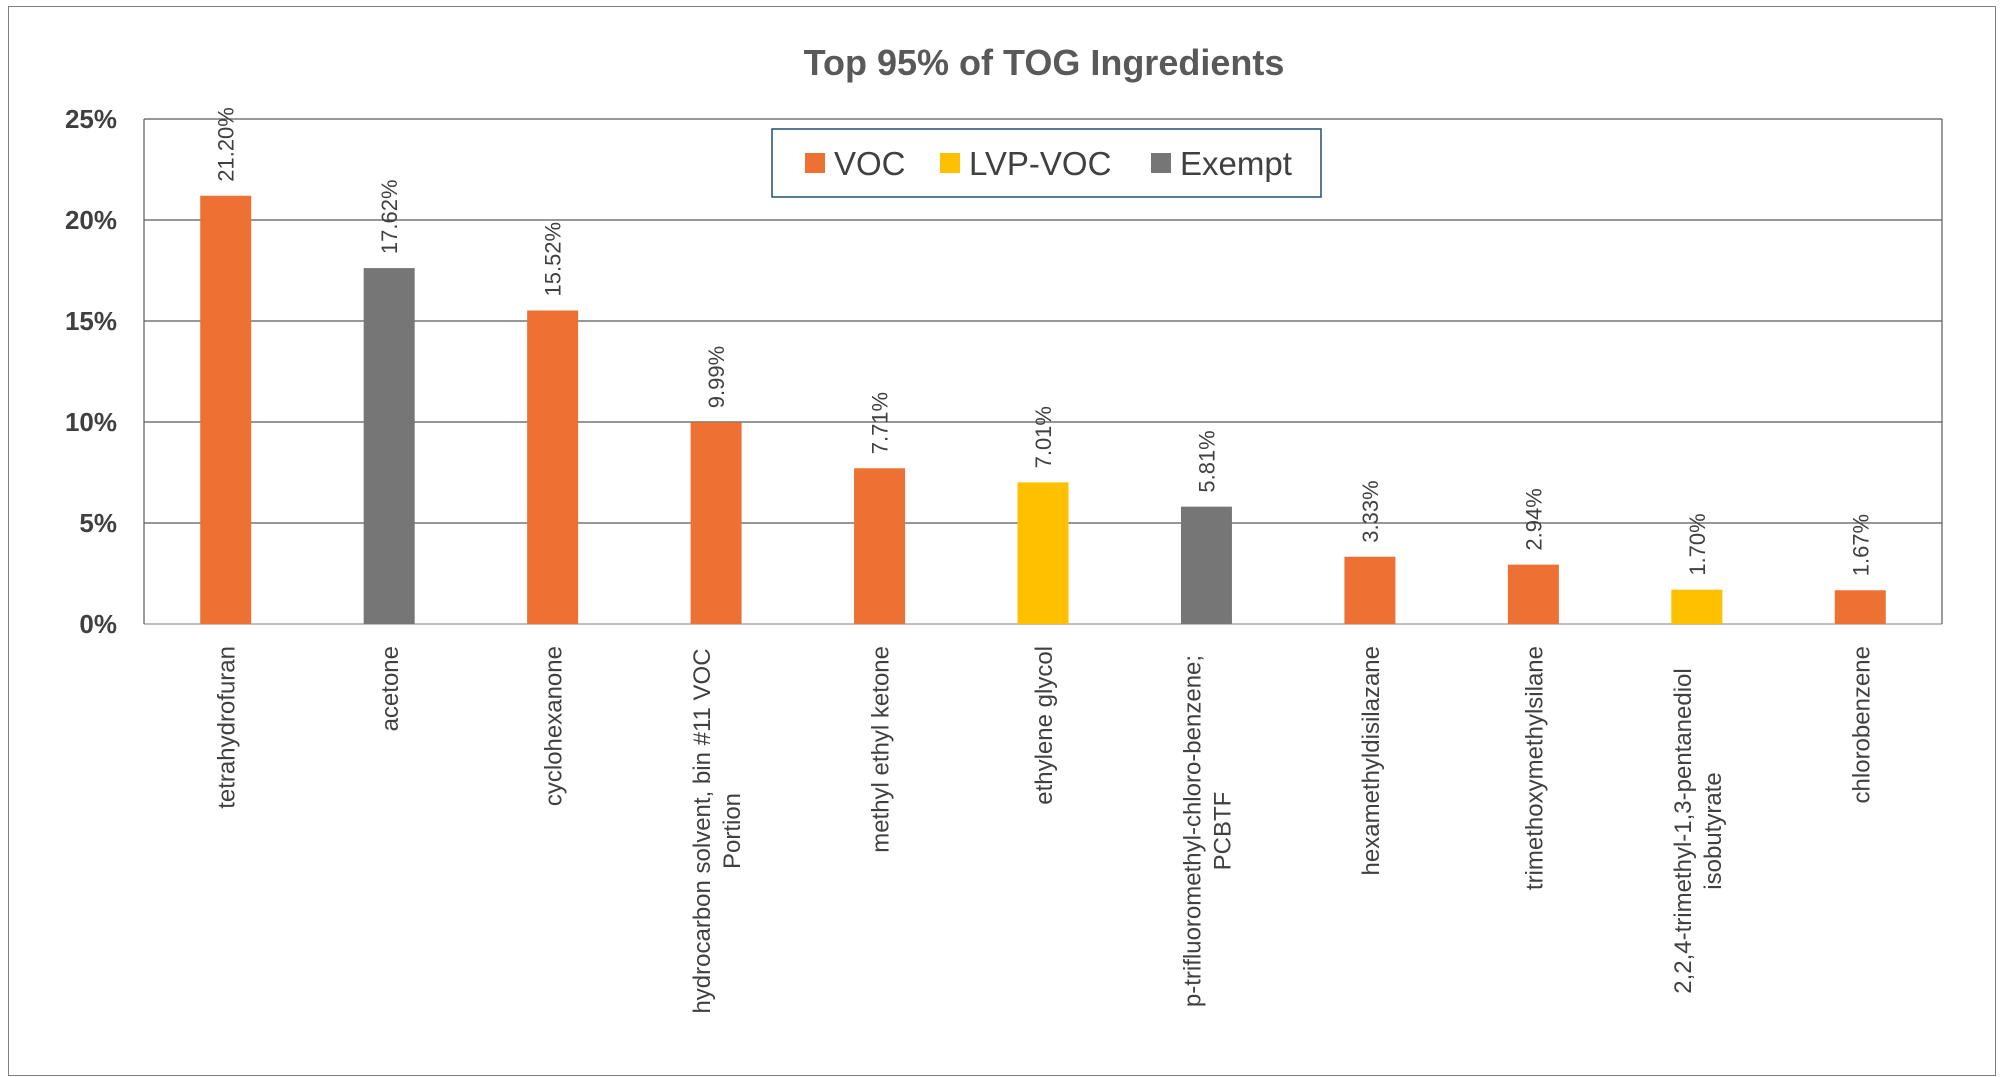 This screenshot has height=1077, width=2002. What do you see at coordinates (717, 830) in the screenshot?
I see `x-tick-label: hydrocarbon solvent, bin #11 VOC Portion` at bounding box center [717, 830].